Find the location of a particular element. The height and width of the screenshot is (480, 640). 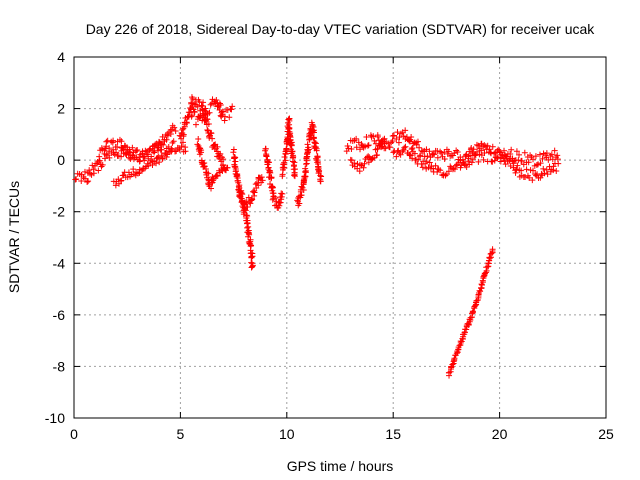

y-tick-label: -6 is located at coordinates (59, 315).